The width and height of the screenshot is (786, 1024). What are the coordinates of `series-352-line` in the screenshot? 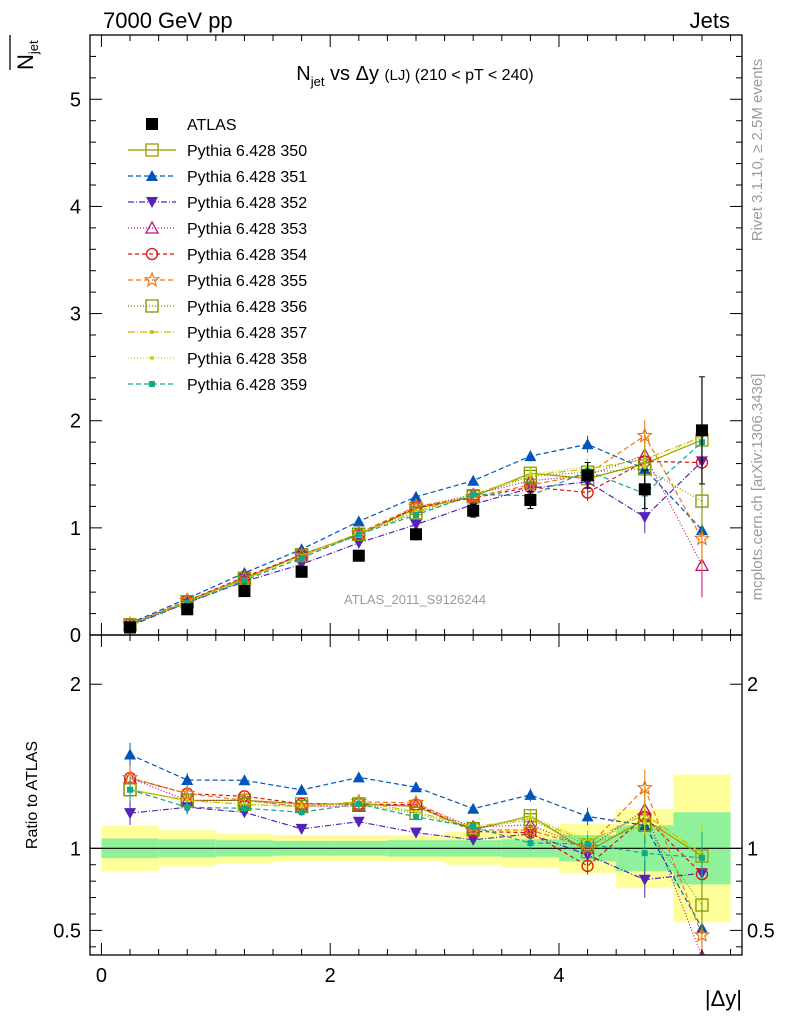 It's located at (416, 543).